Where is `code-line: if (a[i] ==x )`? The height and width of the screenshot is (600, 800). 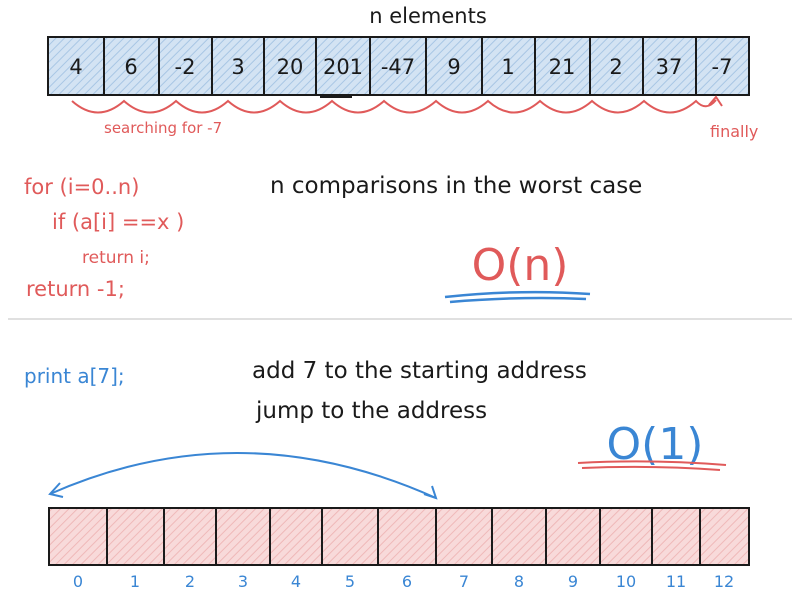 code-line: if (a[i] ==x ) is located at coordinates (118, 222).